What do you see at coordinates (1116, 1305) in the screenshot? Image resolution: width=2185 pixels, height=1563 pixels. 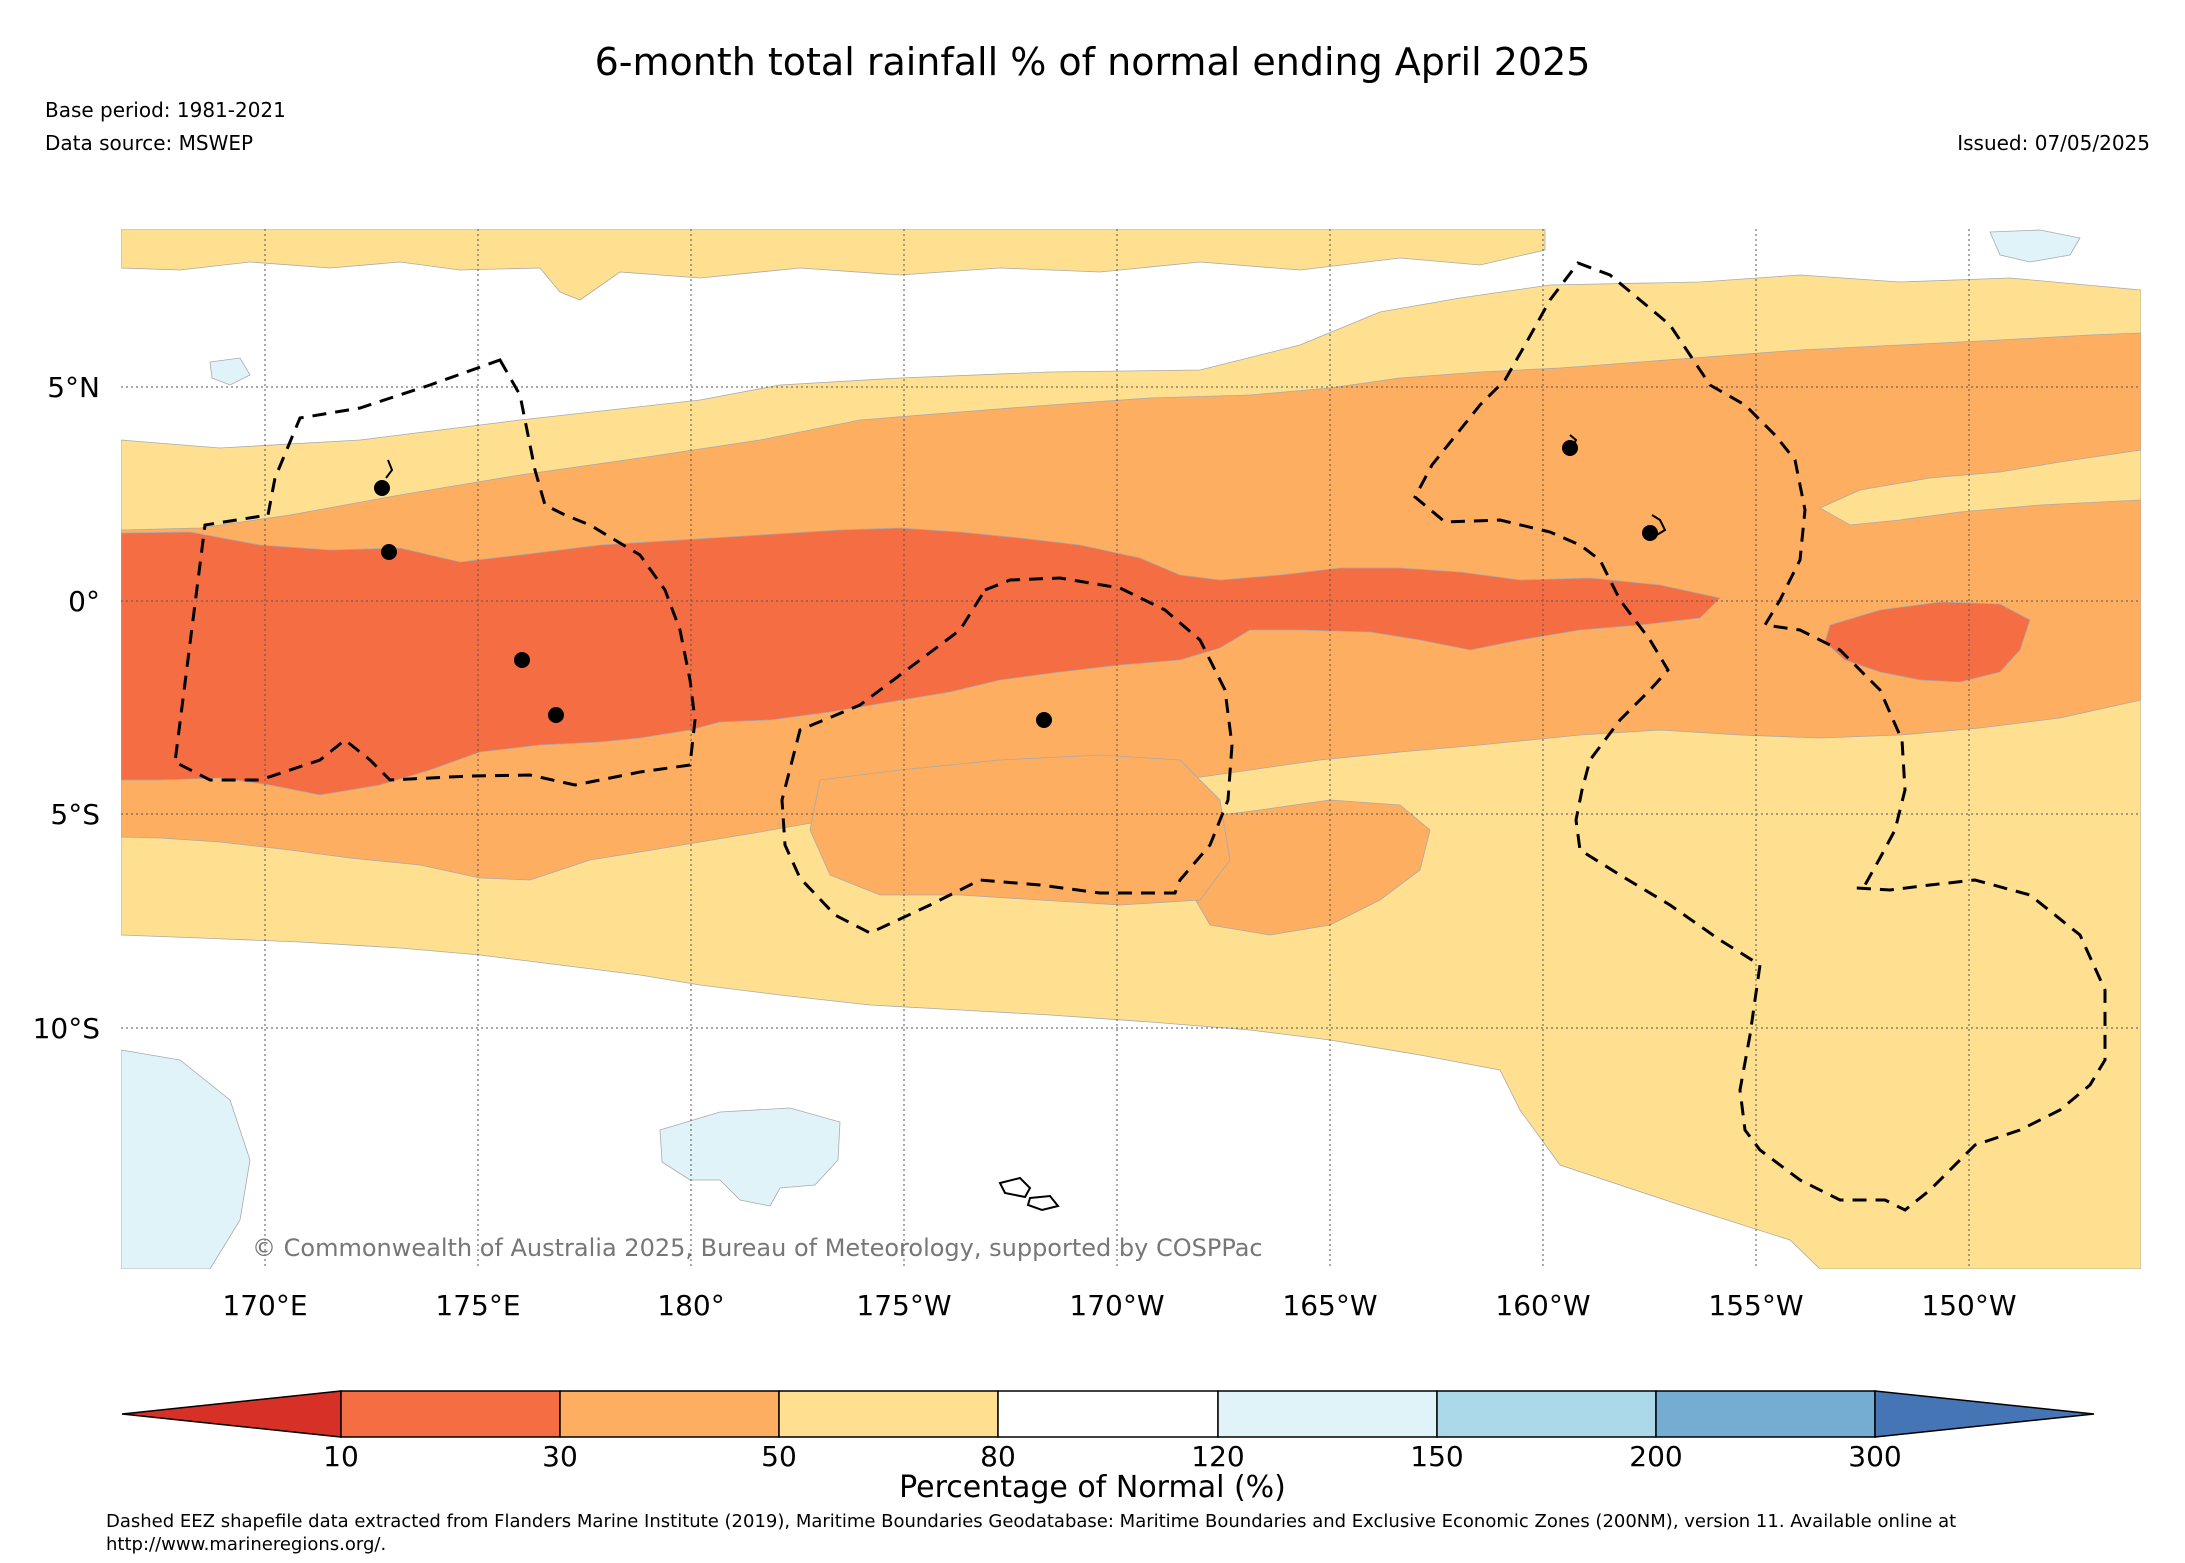 I see `lon-label-170w: 170°W` at bounding box center [1116, 1305].